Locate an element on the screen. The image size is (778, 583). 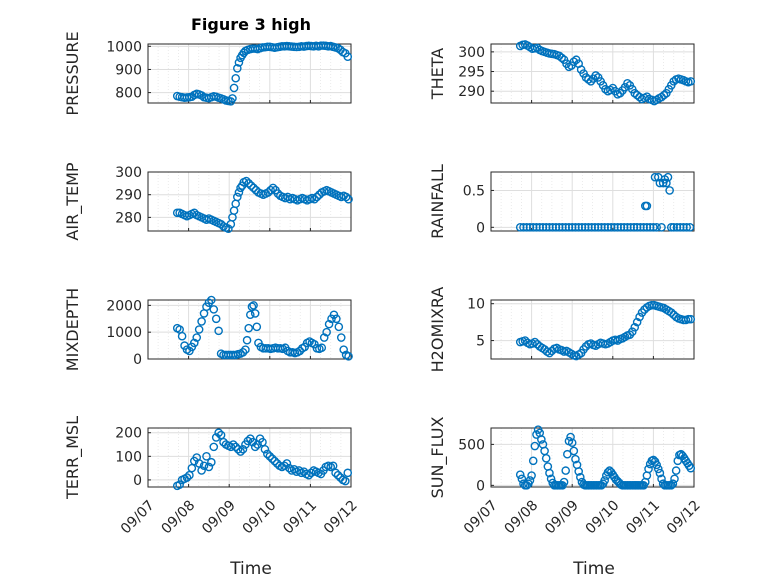
y-tick-label: 100 is located at coordinates (128, 457).